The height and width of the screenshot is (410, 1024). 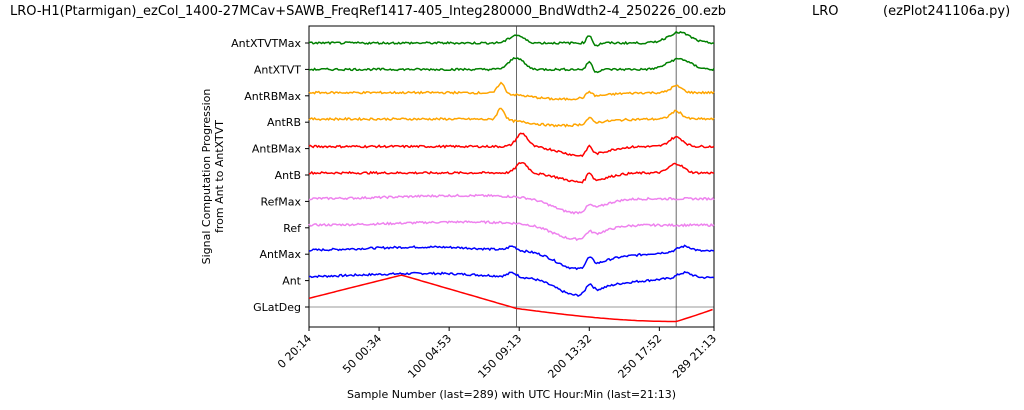 I want to click on xtick-label-200: 200 13:32, so click(x=569, y=356).